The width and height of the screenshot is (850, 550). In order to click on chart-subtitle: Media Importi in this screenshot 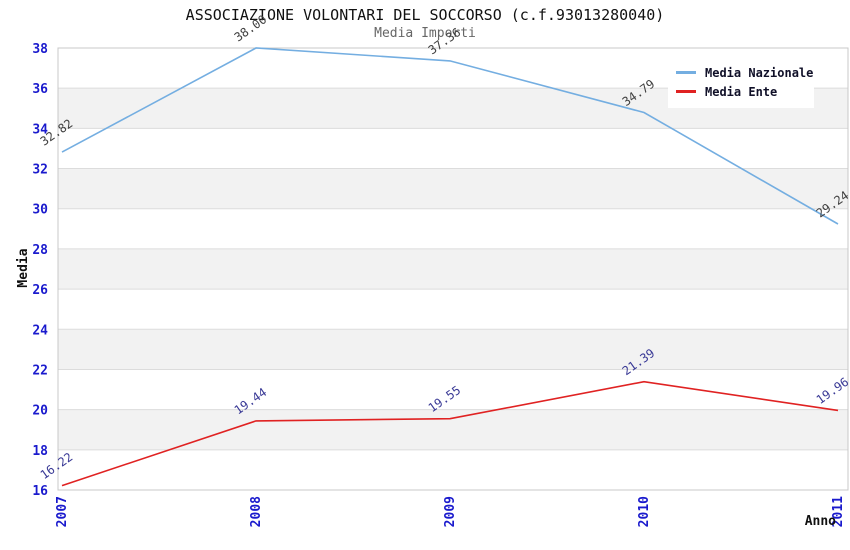, I will do `click(425, 33)`.